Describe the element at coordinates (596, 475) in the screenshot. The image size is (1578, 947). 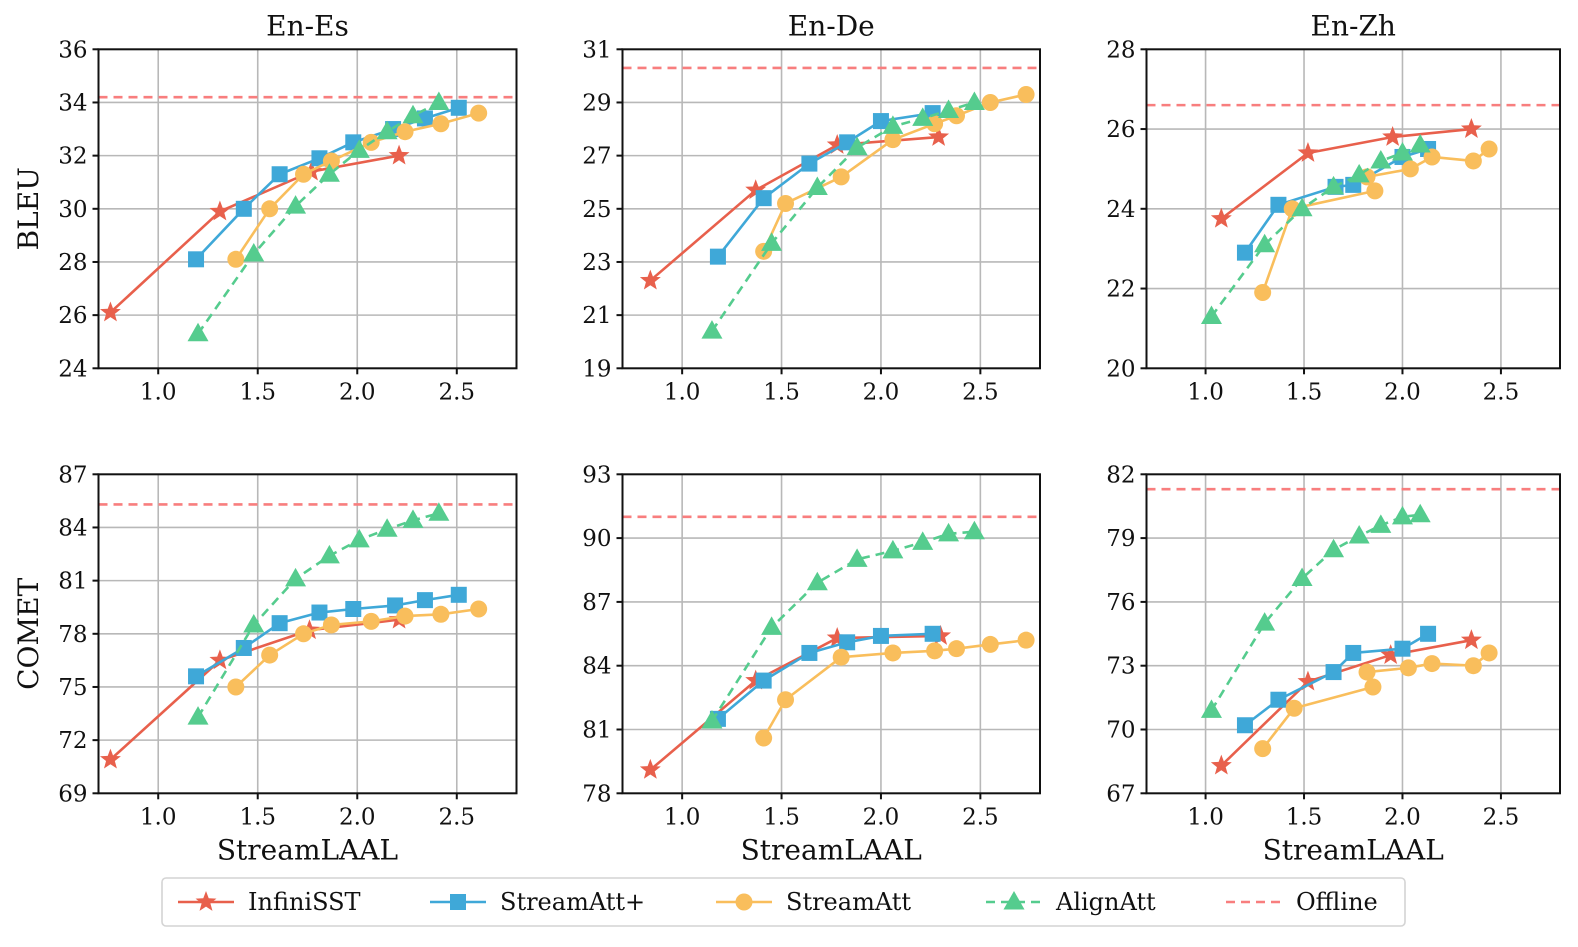
I see `y-tick-label: 93` at that location.